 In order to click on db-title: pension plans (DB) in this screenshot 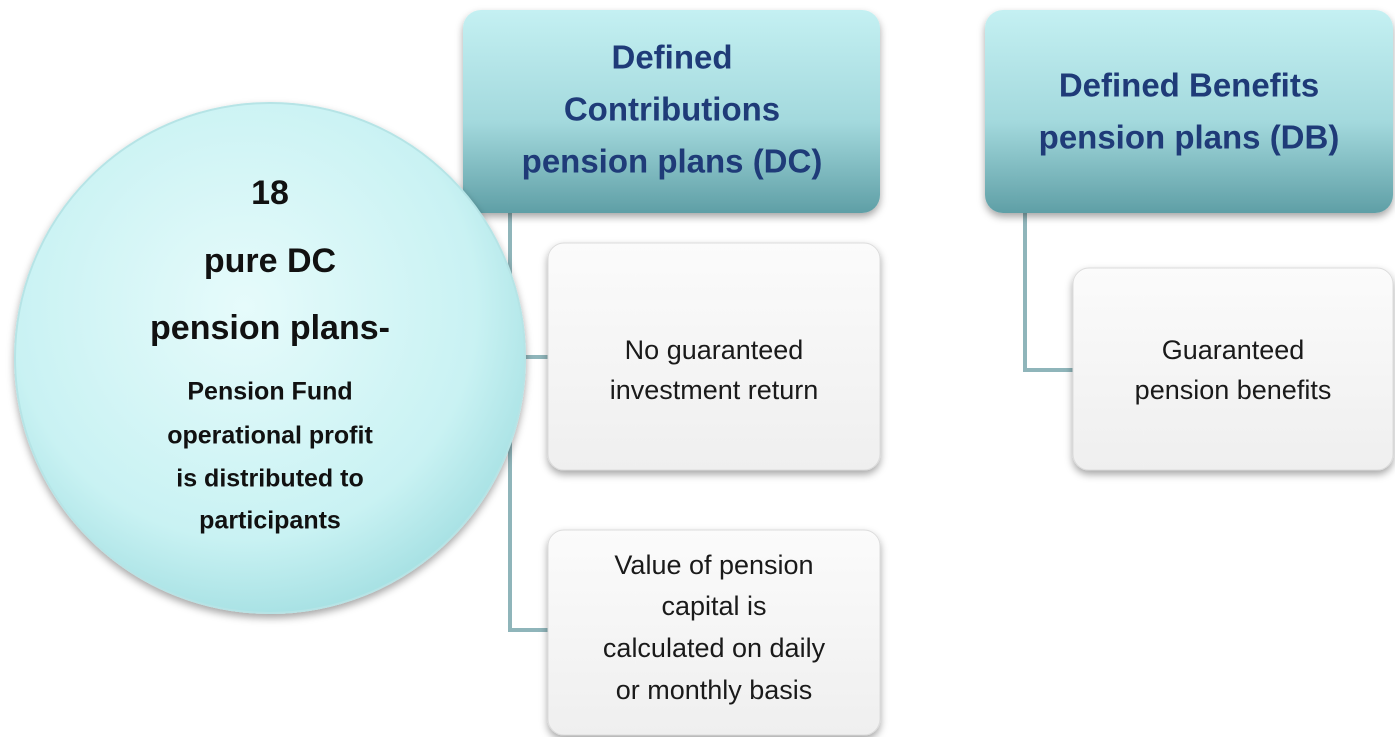, I will do `click(1189, 137)`.